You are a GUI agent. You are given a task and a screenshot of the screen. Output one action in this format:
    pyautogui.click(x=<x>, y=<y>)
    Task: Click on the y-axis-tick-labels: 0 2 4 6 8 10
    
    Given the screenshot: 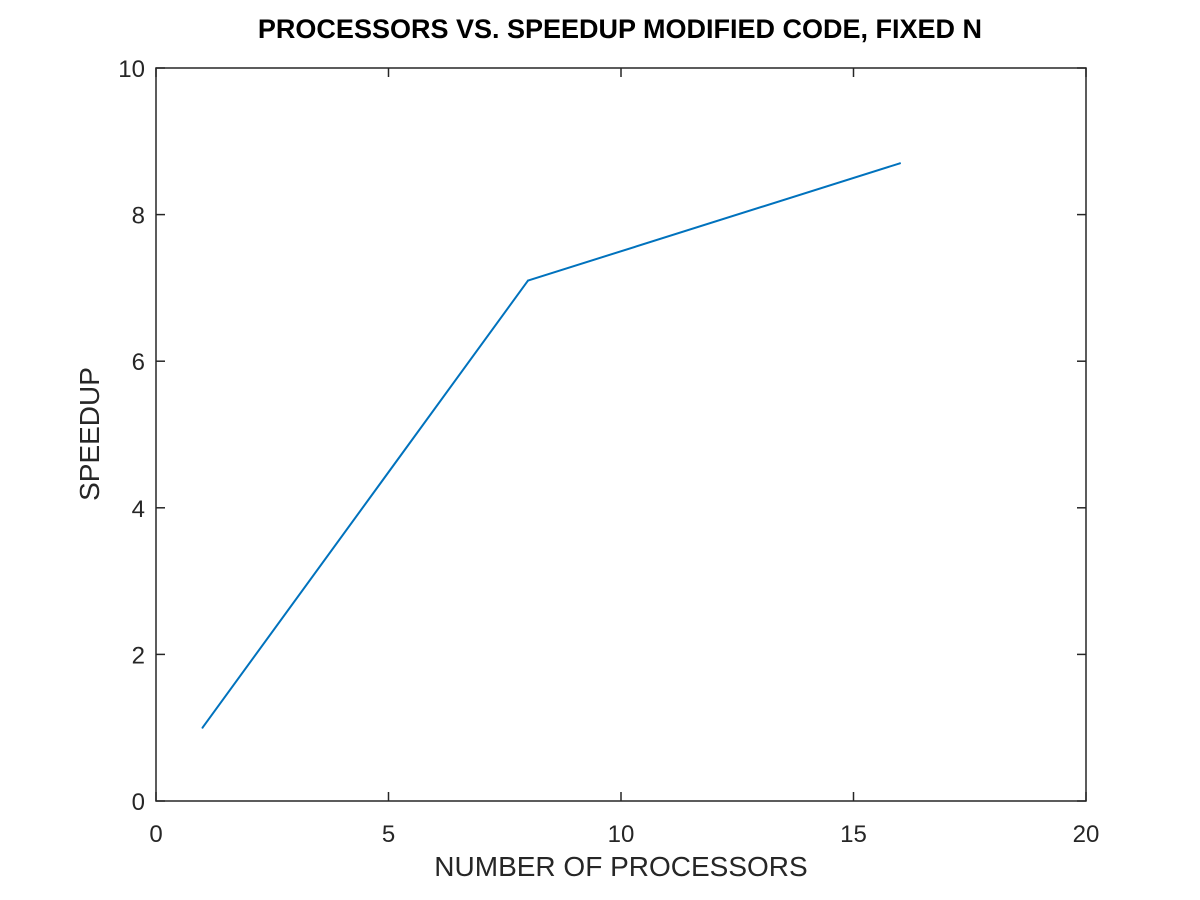 What is the action you would take?
    pyautogui.click(x=131, y=436)
    